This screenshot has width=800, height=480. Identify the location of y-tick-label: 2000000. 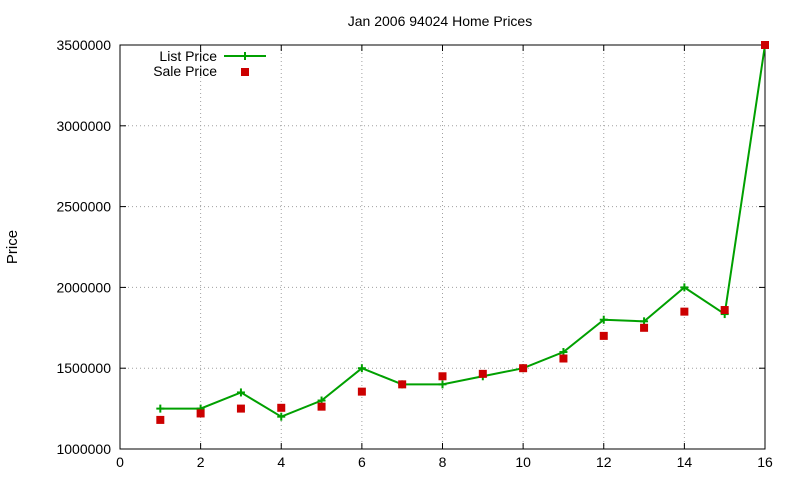
(83, 287).